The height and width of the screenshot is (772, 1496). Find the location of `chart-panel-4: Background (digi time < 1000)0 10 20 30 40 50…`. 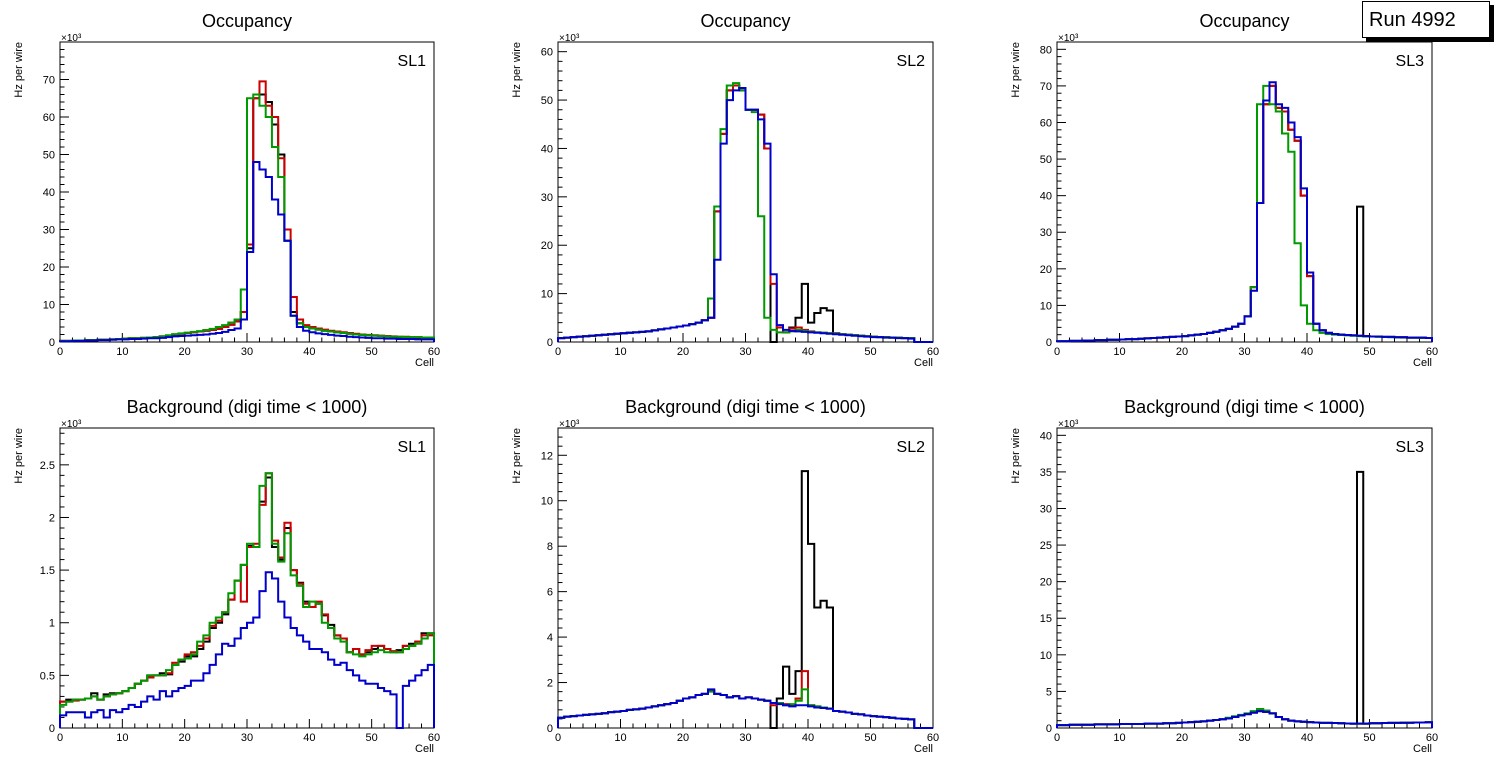

chart-panel-4: Background (digi time < 1000)0 10 20 30 40 50… is located at coordinates (226, 576).